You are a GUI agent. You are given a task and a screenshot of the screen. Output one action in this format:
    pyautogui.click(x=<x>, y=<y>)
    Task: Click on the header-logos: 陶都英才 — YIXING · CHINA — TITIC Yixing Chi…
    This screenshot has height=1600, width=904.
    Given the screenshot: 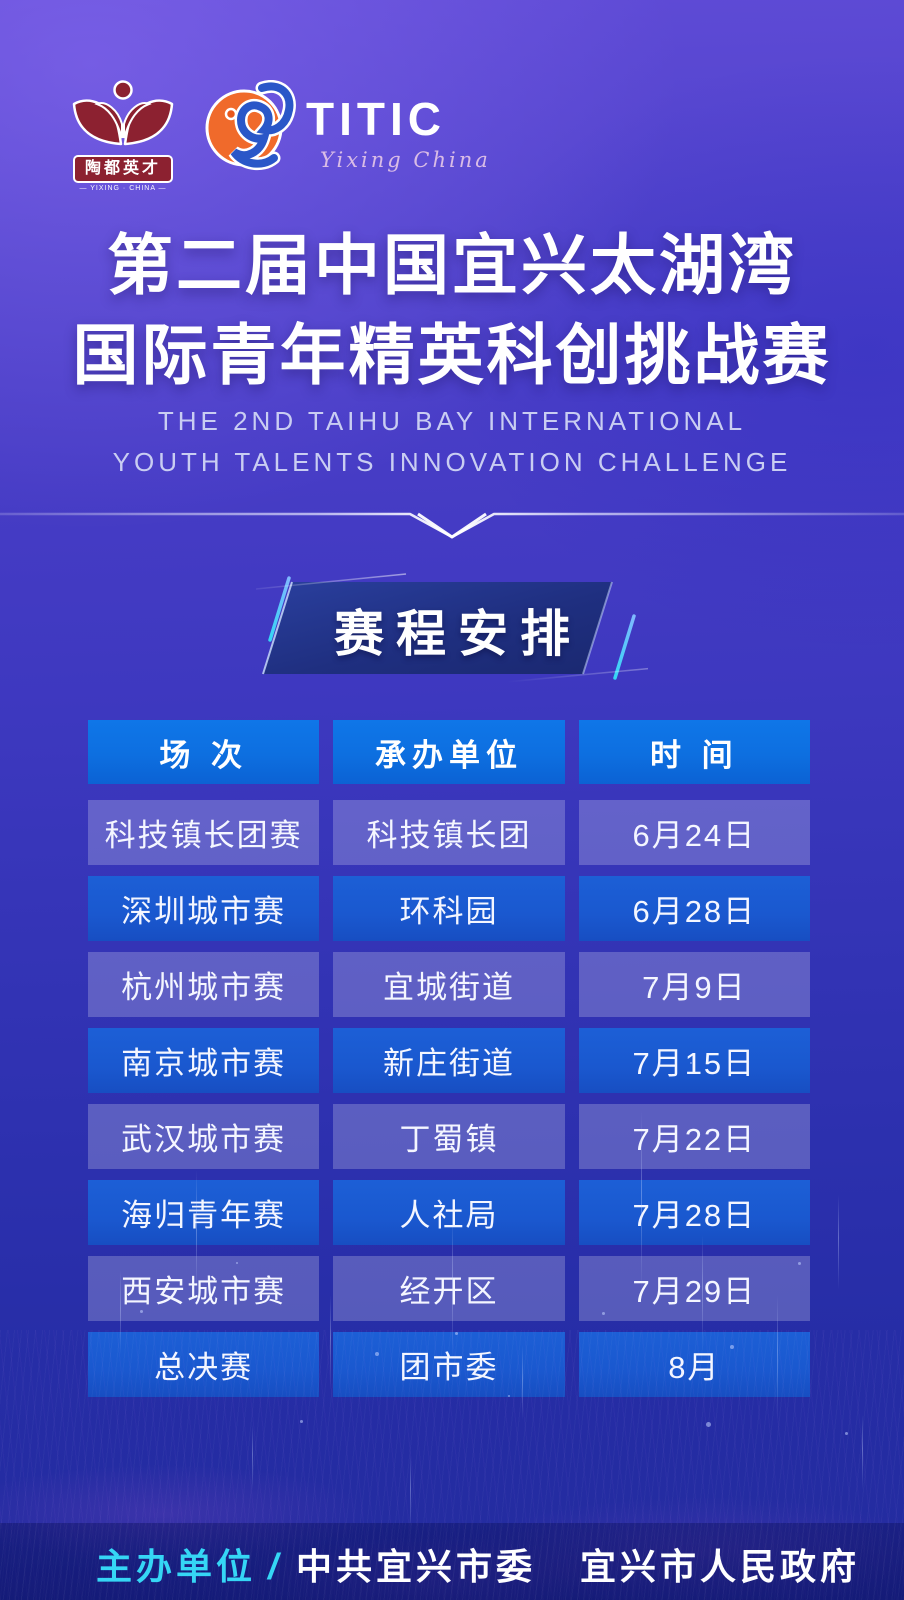 What is the action you would take?
    pyautogui.click(x=277, y=136)
    